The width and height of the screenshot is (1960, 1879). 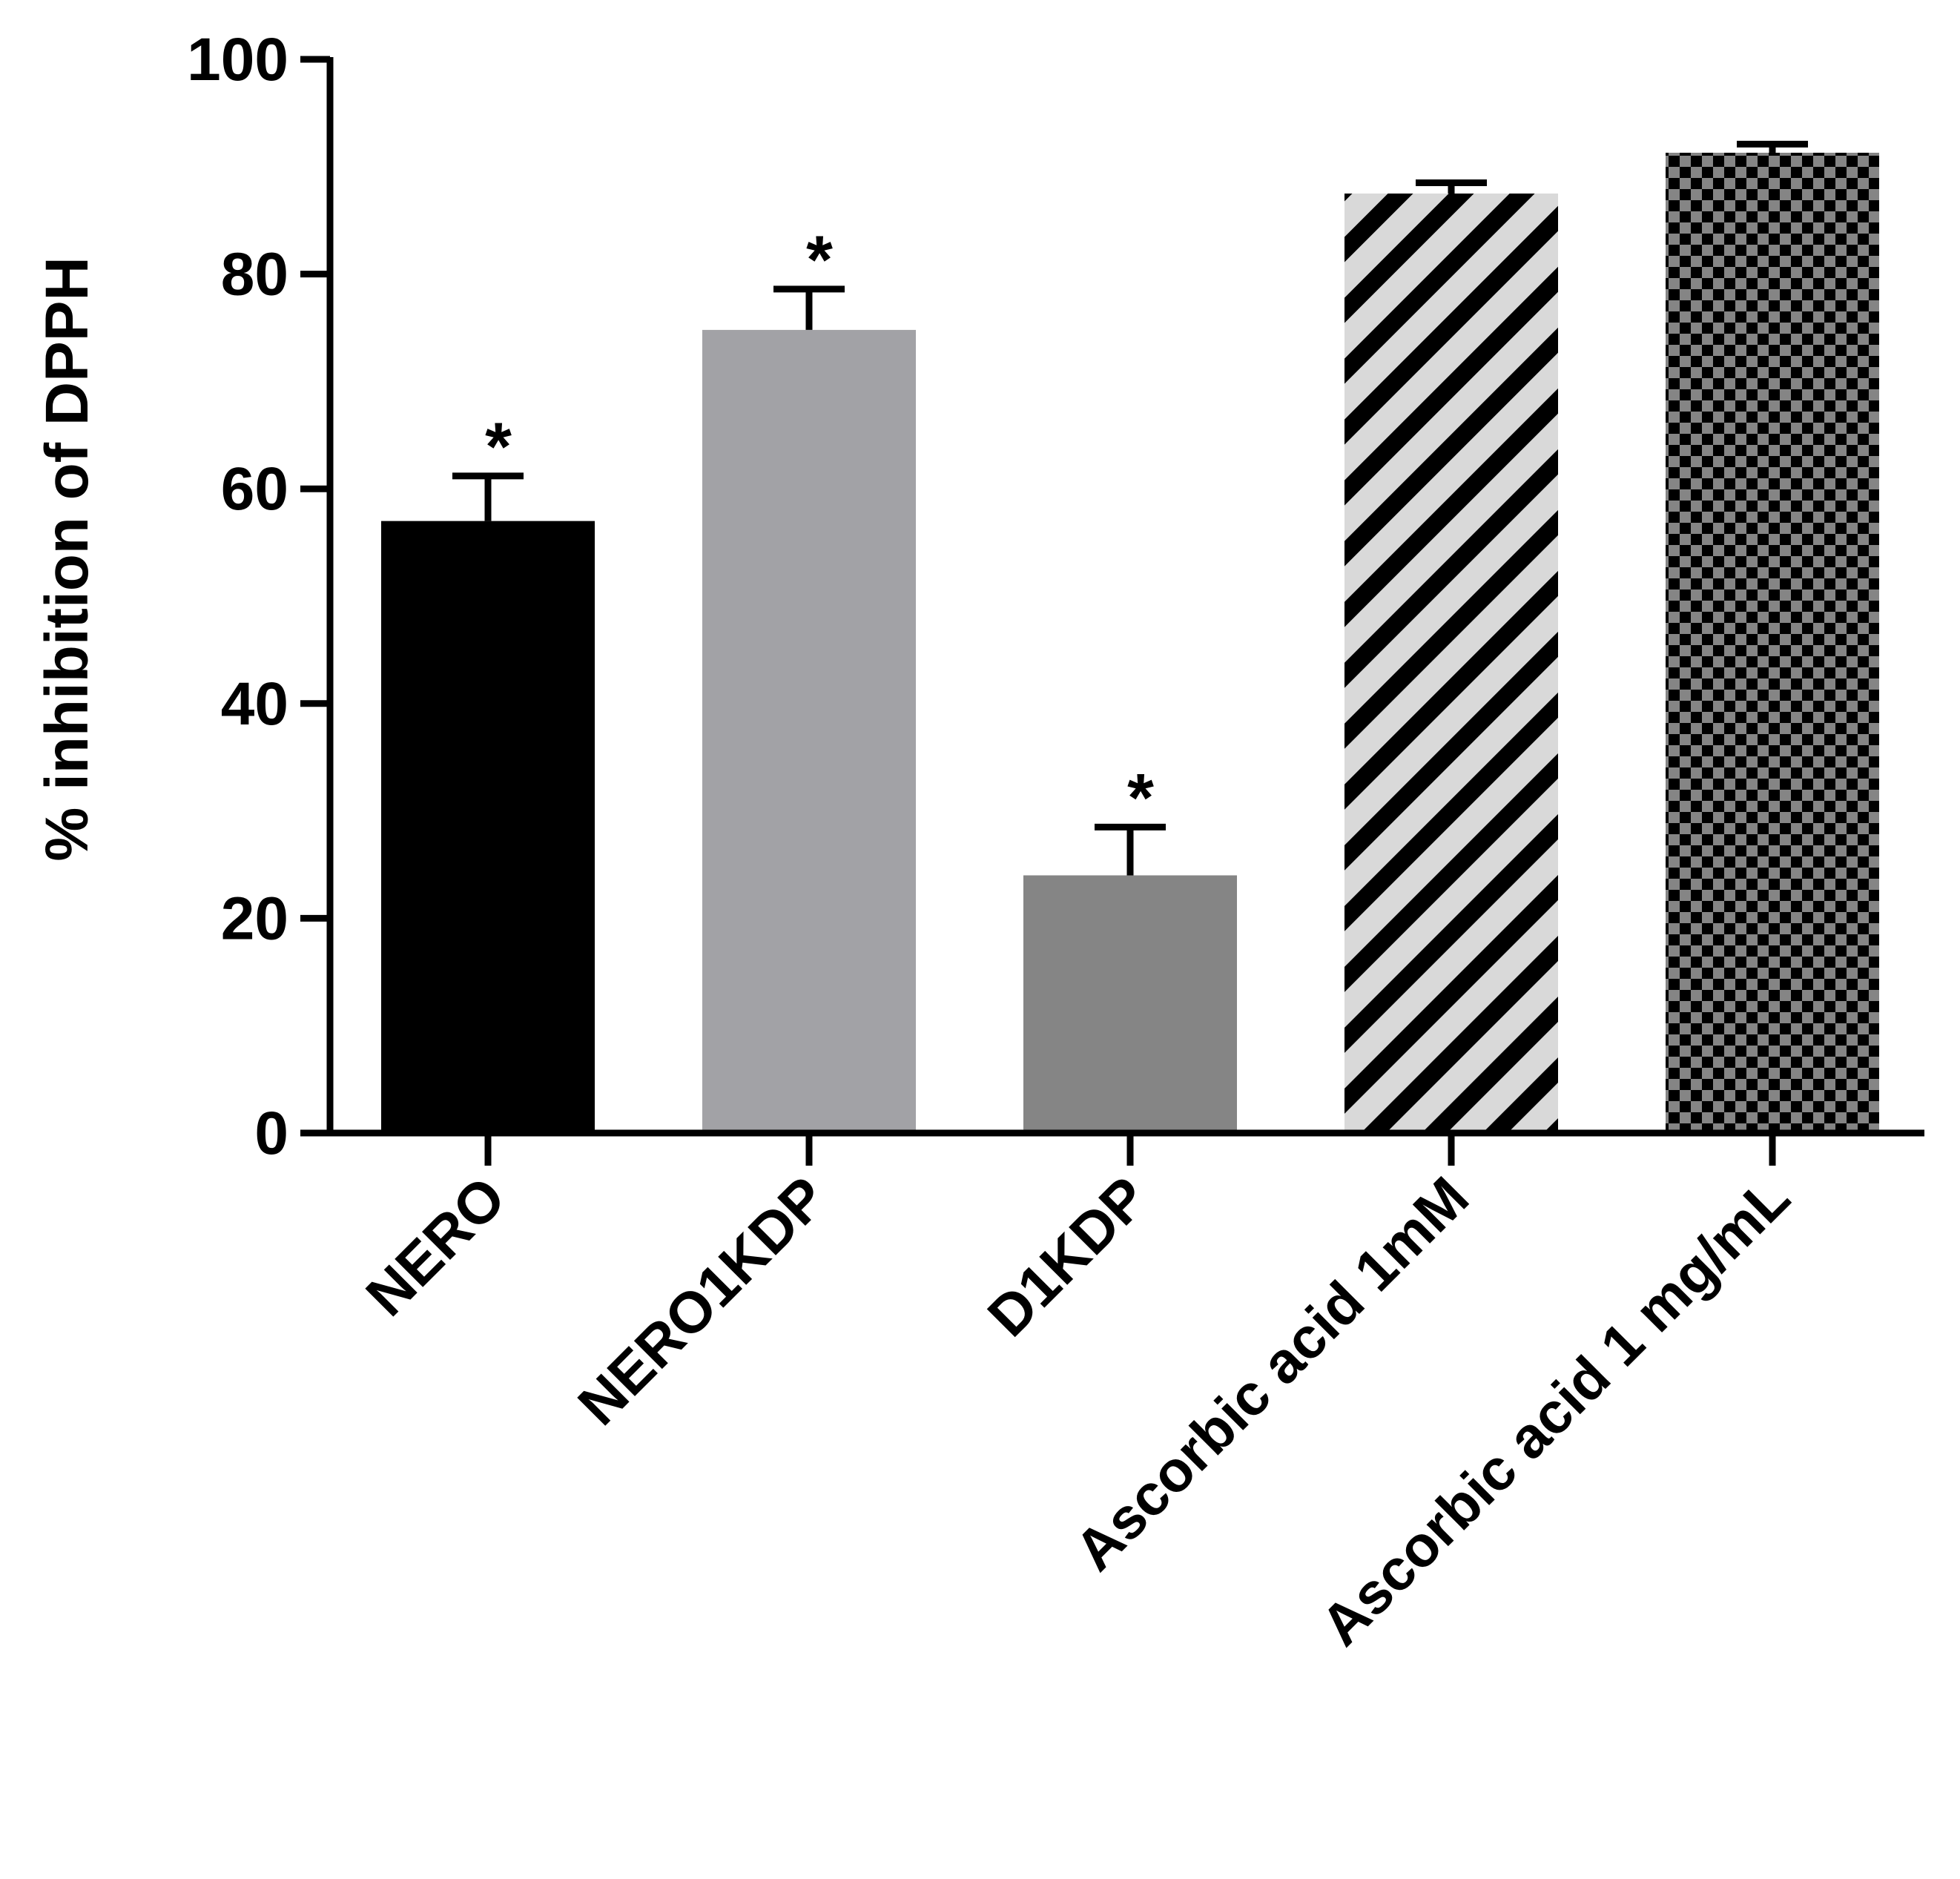 I want to click on bar-nero1kdp, so click(x=809, y=731).